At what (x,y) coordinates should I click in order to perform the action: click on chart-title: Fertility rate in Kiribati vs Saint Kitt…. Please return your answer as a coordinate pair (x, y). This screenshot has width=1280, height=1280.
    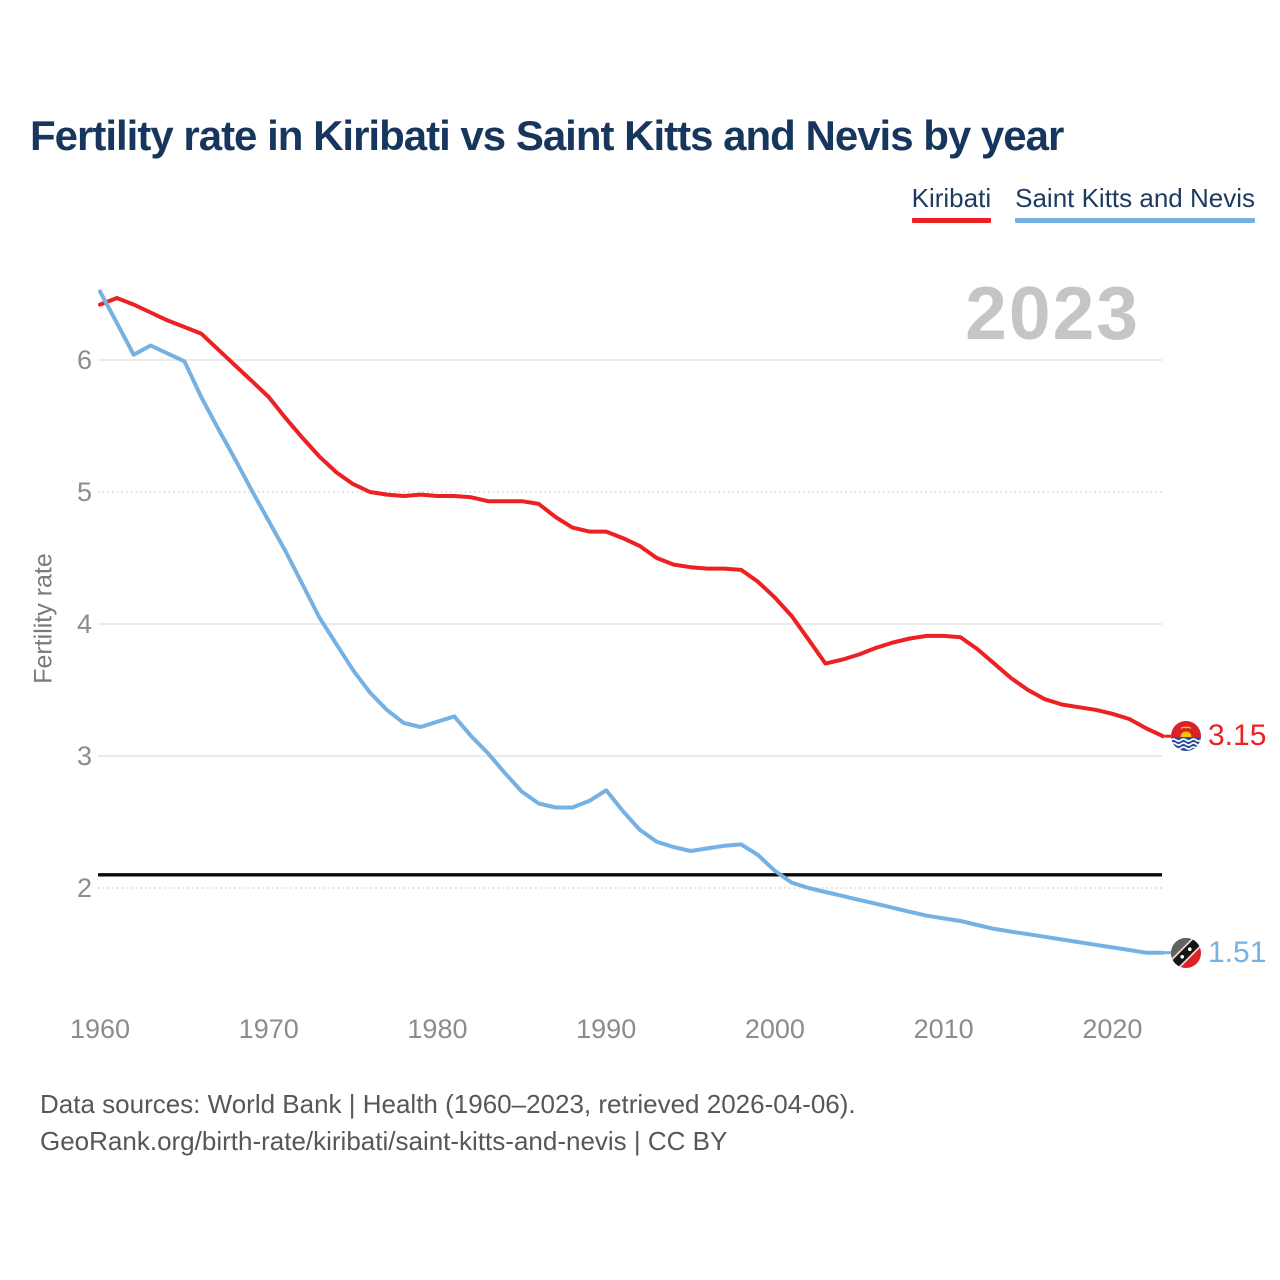
    Looking at the image, I should click on (547, 135).